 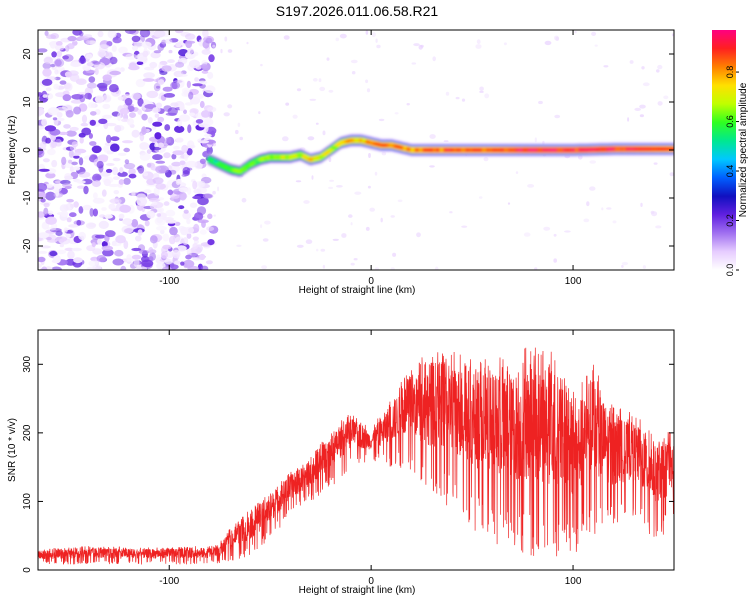 I want to click on y-tick-label: 200, so click(x=27, y=432).